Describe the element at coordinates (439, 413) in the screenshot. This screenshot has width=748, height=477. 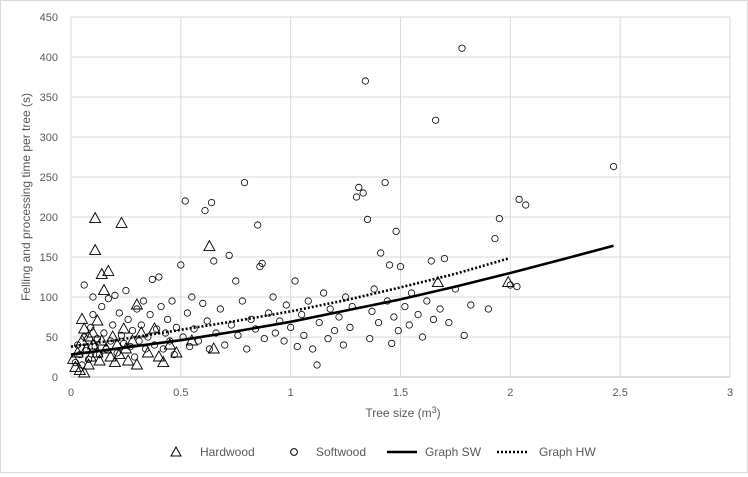
I see `x-axis-label-close: )` at that location.